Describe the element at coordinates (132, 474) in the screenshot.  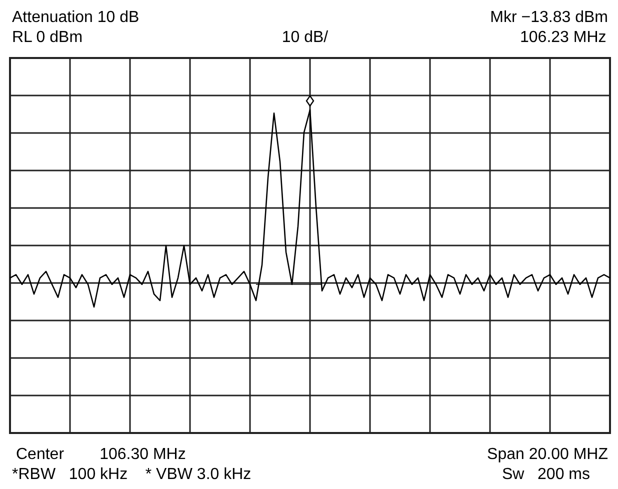
I see `text: *RBW 100 kHz * VBW 3.0 kHz` at that location.